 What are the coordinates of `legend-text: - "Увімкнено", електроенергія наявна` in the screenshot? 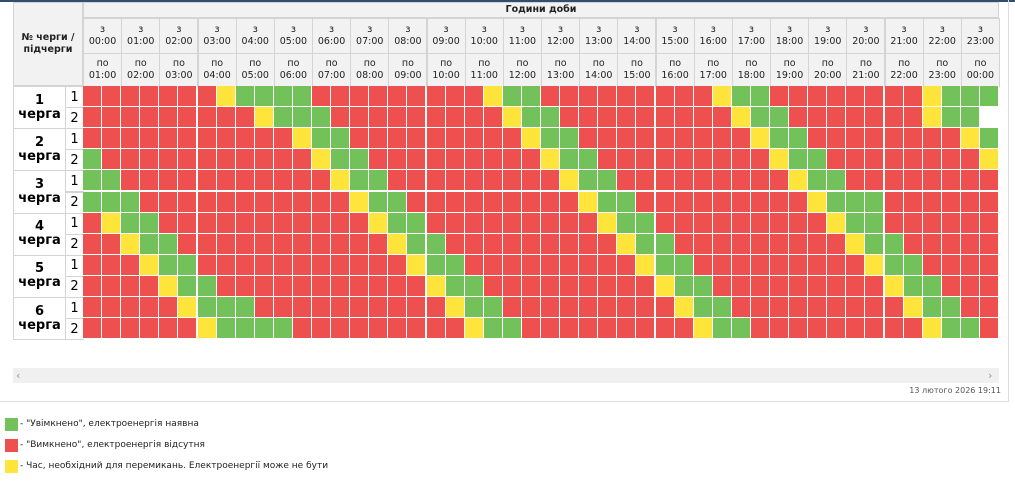 It's located at (109, 424).